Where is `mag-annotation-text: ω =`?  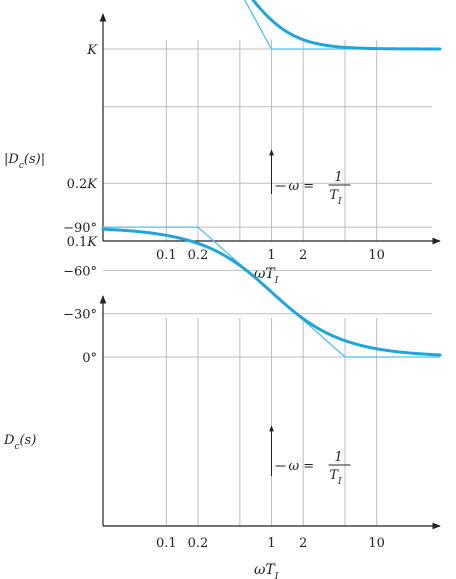
mag-annotation-text: ω = is located at coordinates (302, 186).